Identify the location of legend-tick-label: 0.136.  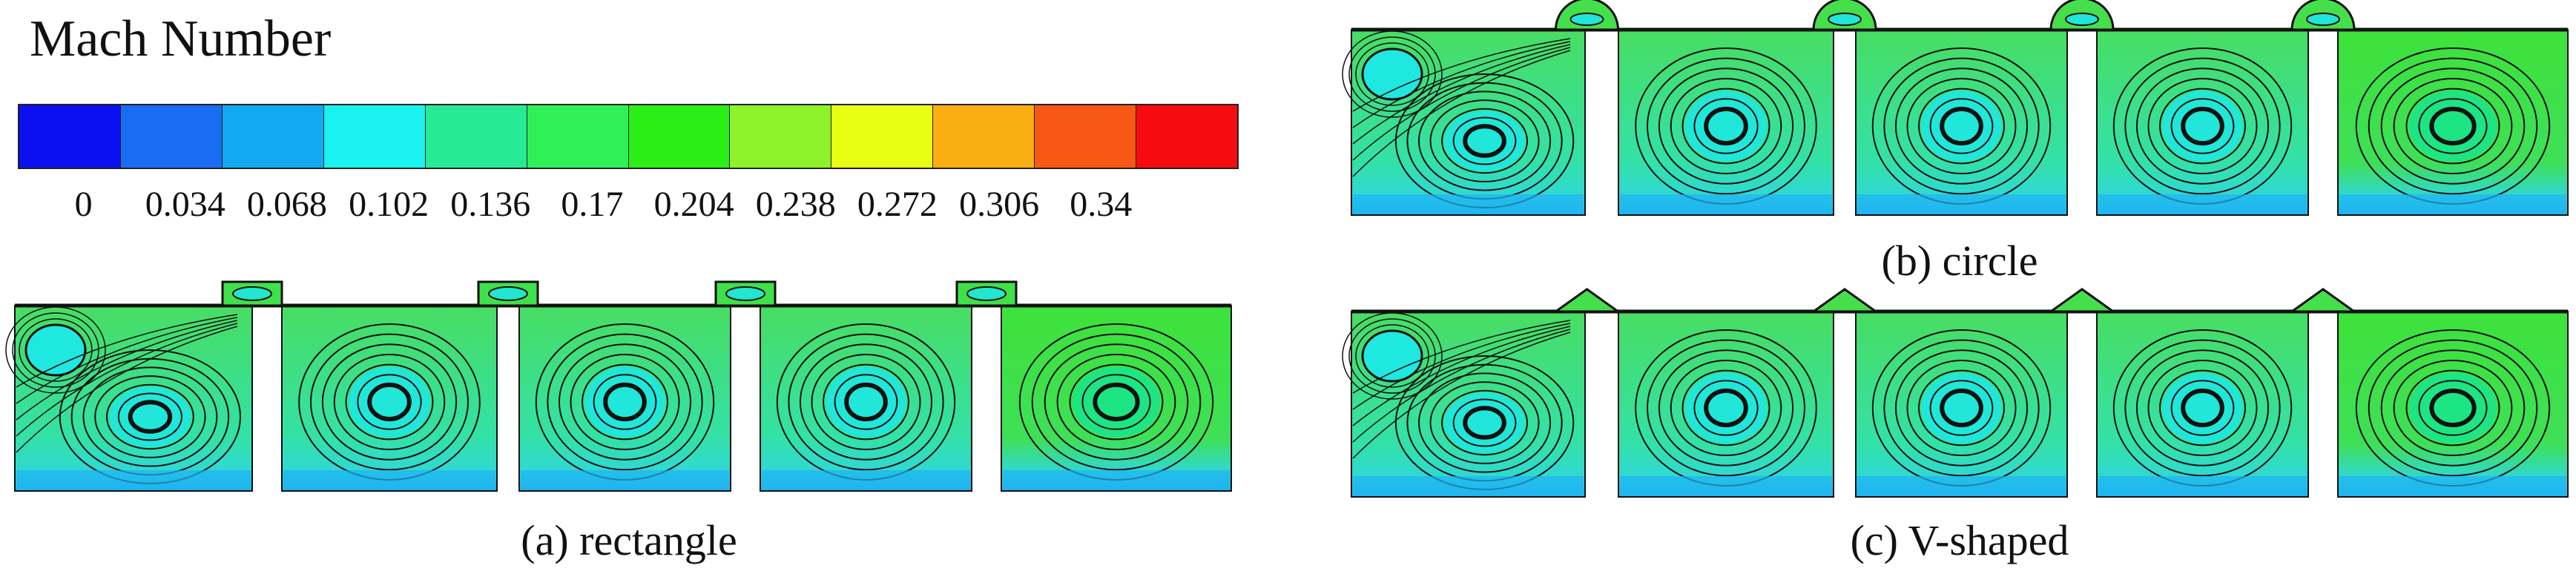
(491, 204).